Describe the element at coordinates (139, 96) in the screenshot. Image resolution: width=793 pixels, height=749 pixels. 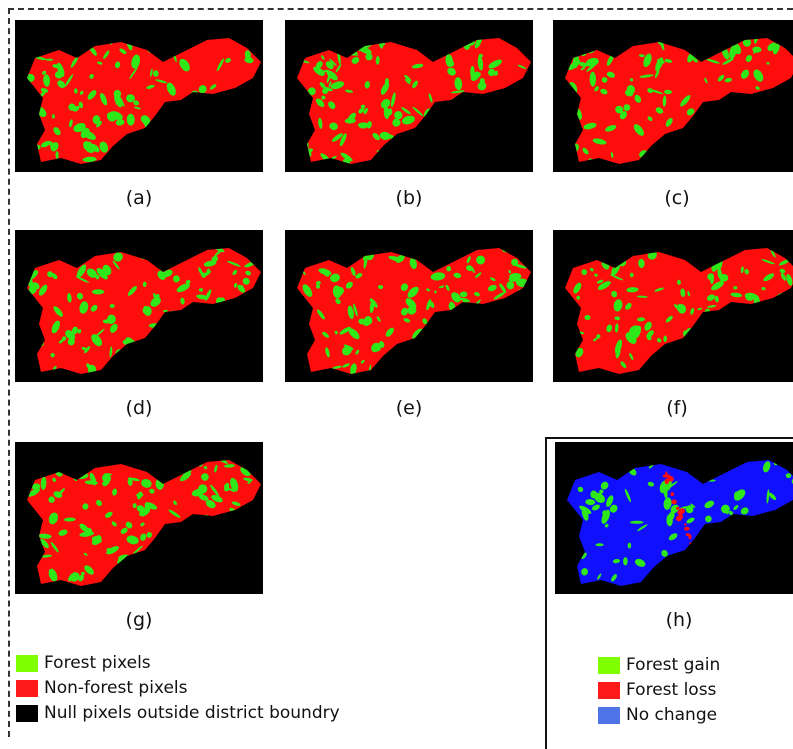
I see `map-panel-a` at that location.